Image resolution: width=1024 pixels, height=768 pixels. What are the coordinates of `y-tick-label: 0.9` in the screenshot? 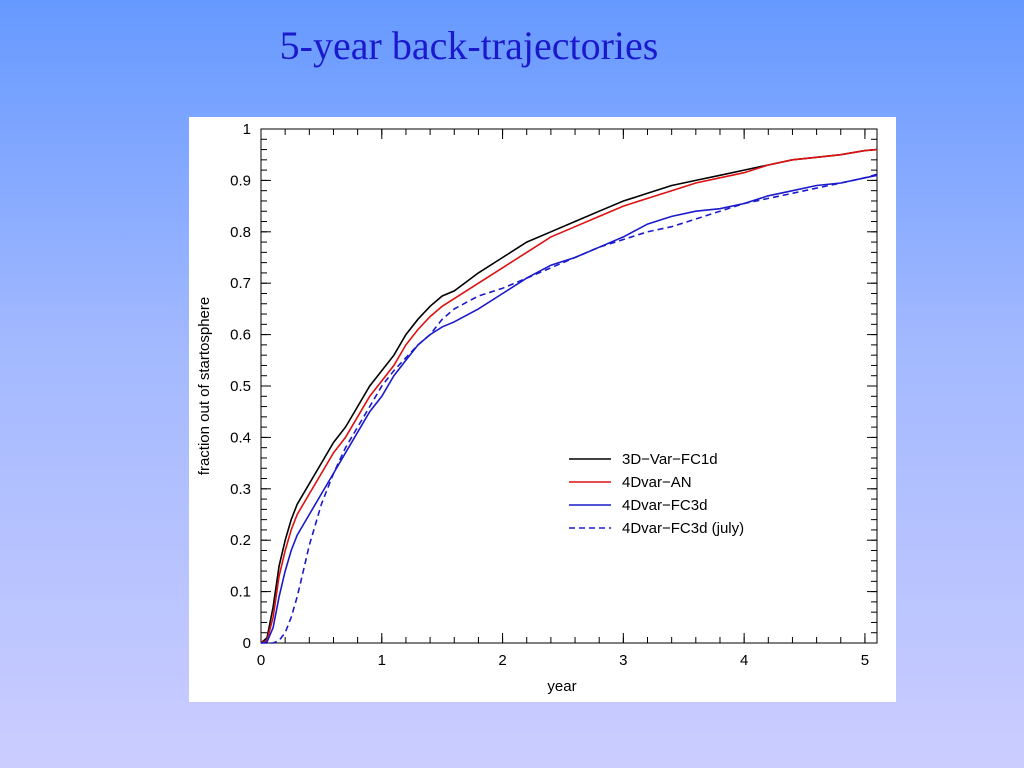 It's located at (240, 180).